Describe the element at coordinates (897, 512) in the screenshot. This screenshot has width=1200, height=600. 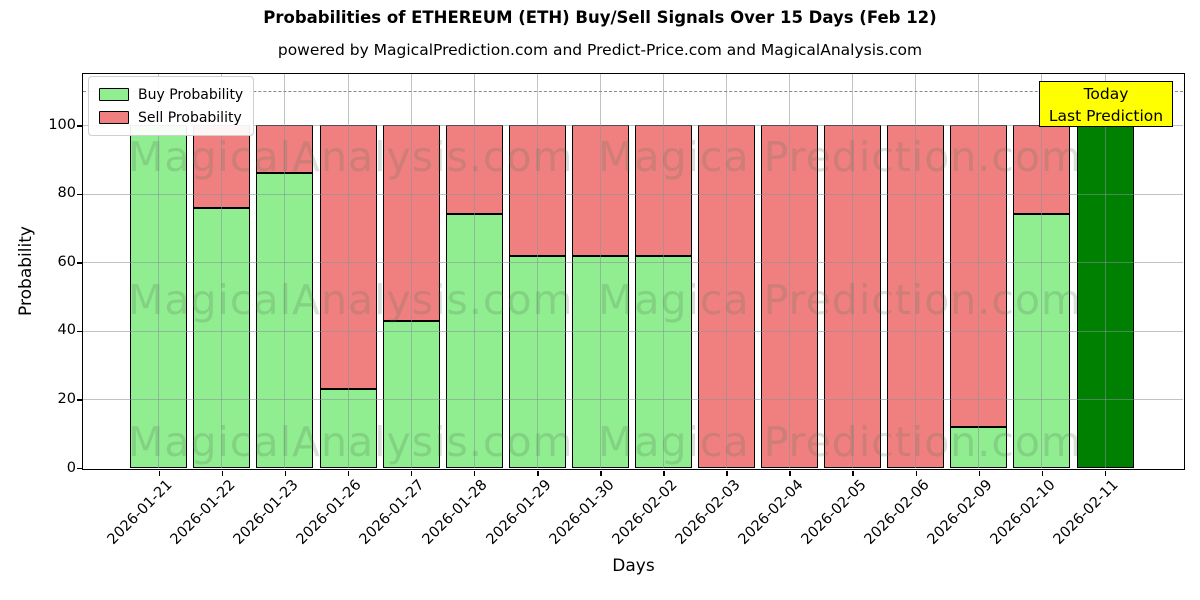
I see `x-tick-label-2026-02-06: 2026-02-06` at that location.